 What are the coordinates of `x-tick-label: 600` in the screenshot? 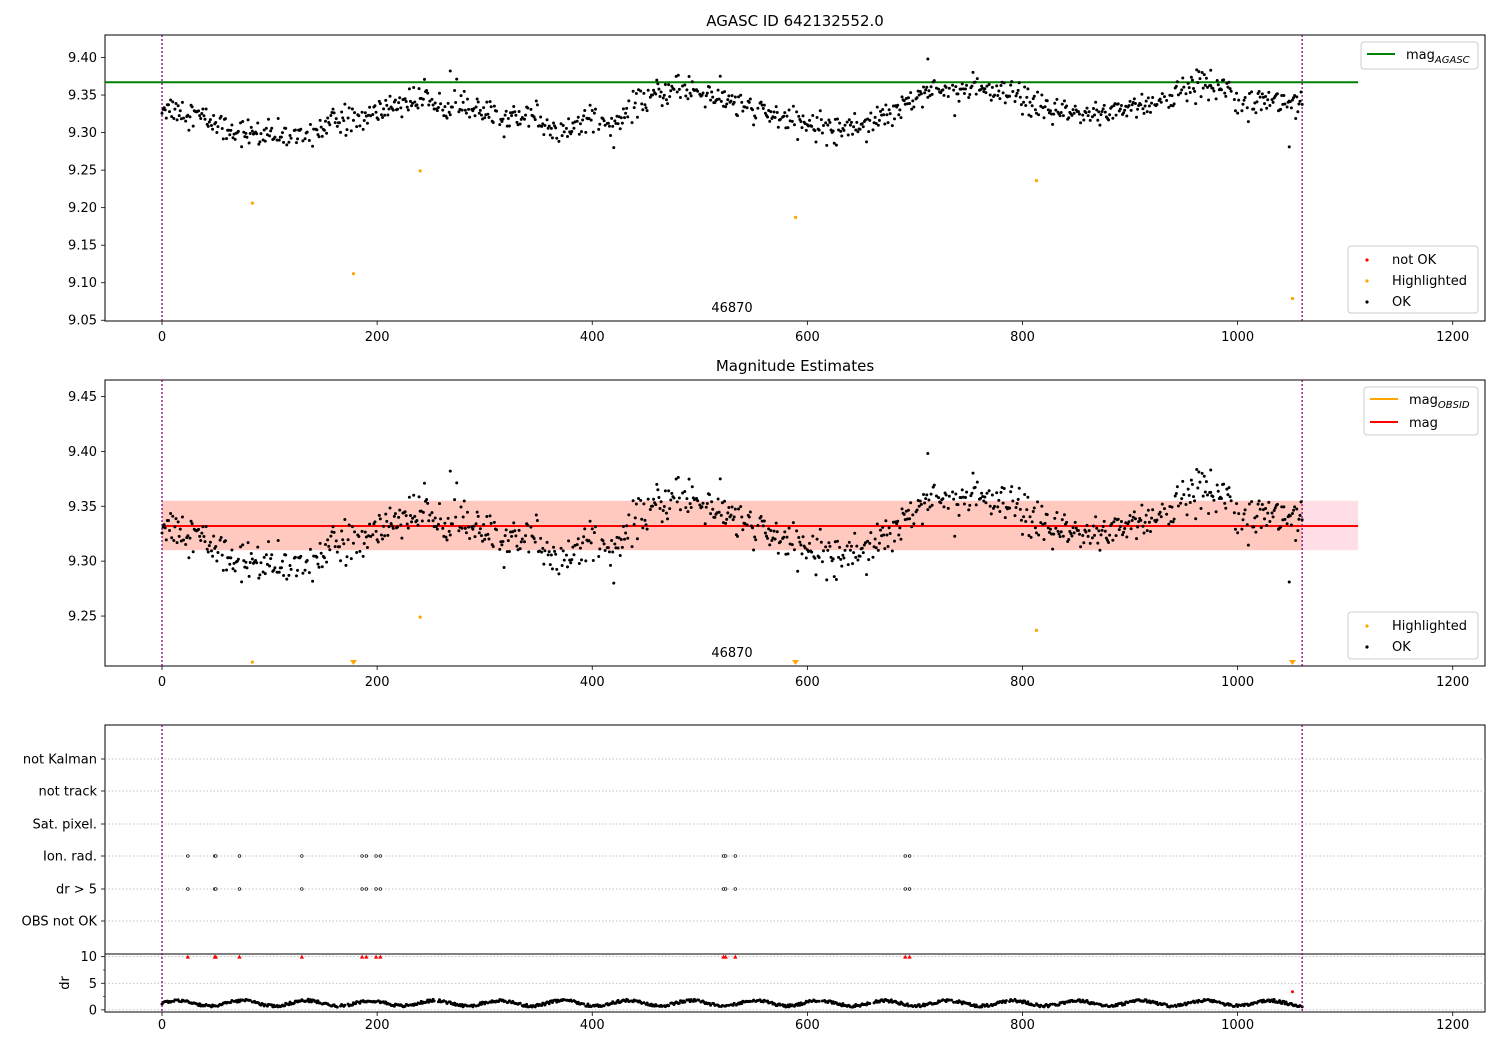 It's located at (807, 682).